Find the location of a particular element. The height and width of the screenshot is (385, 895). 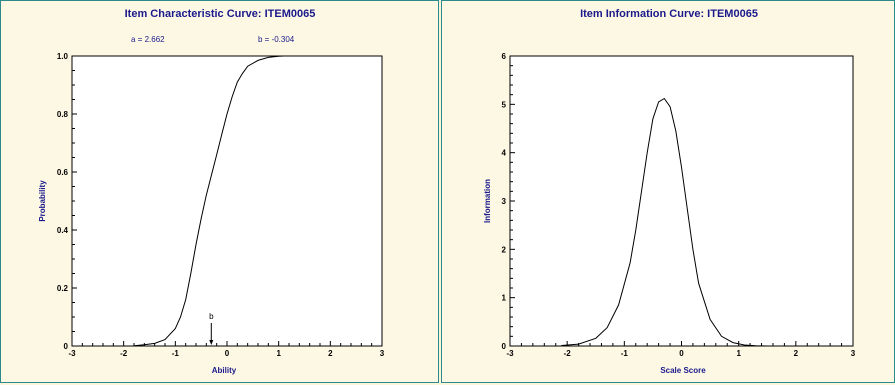

icc-y-label: Probability is located at coordinates (42, 201).